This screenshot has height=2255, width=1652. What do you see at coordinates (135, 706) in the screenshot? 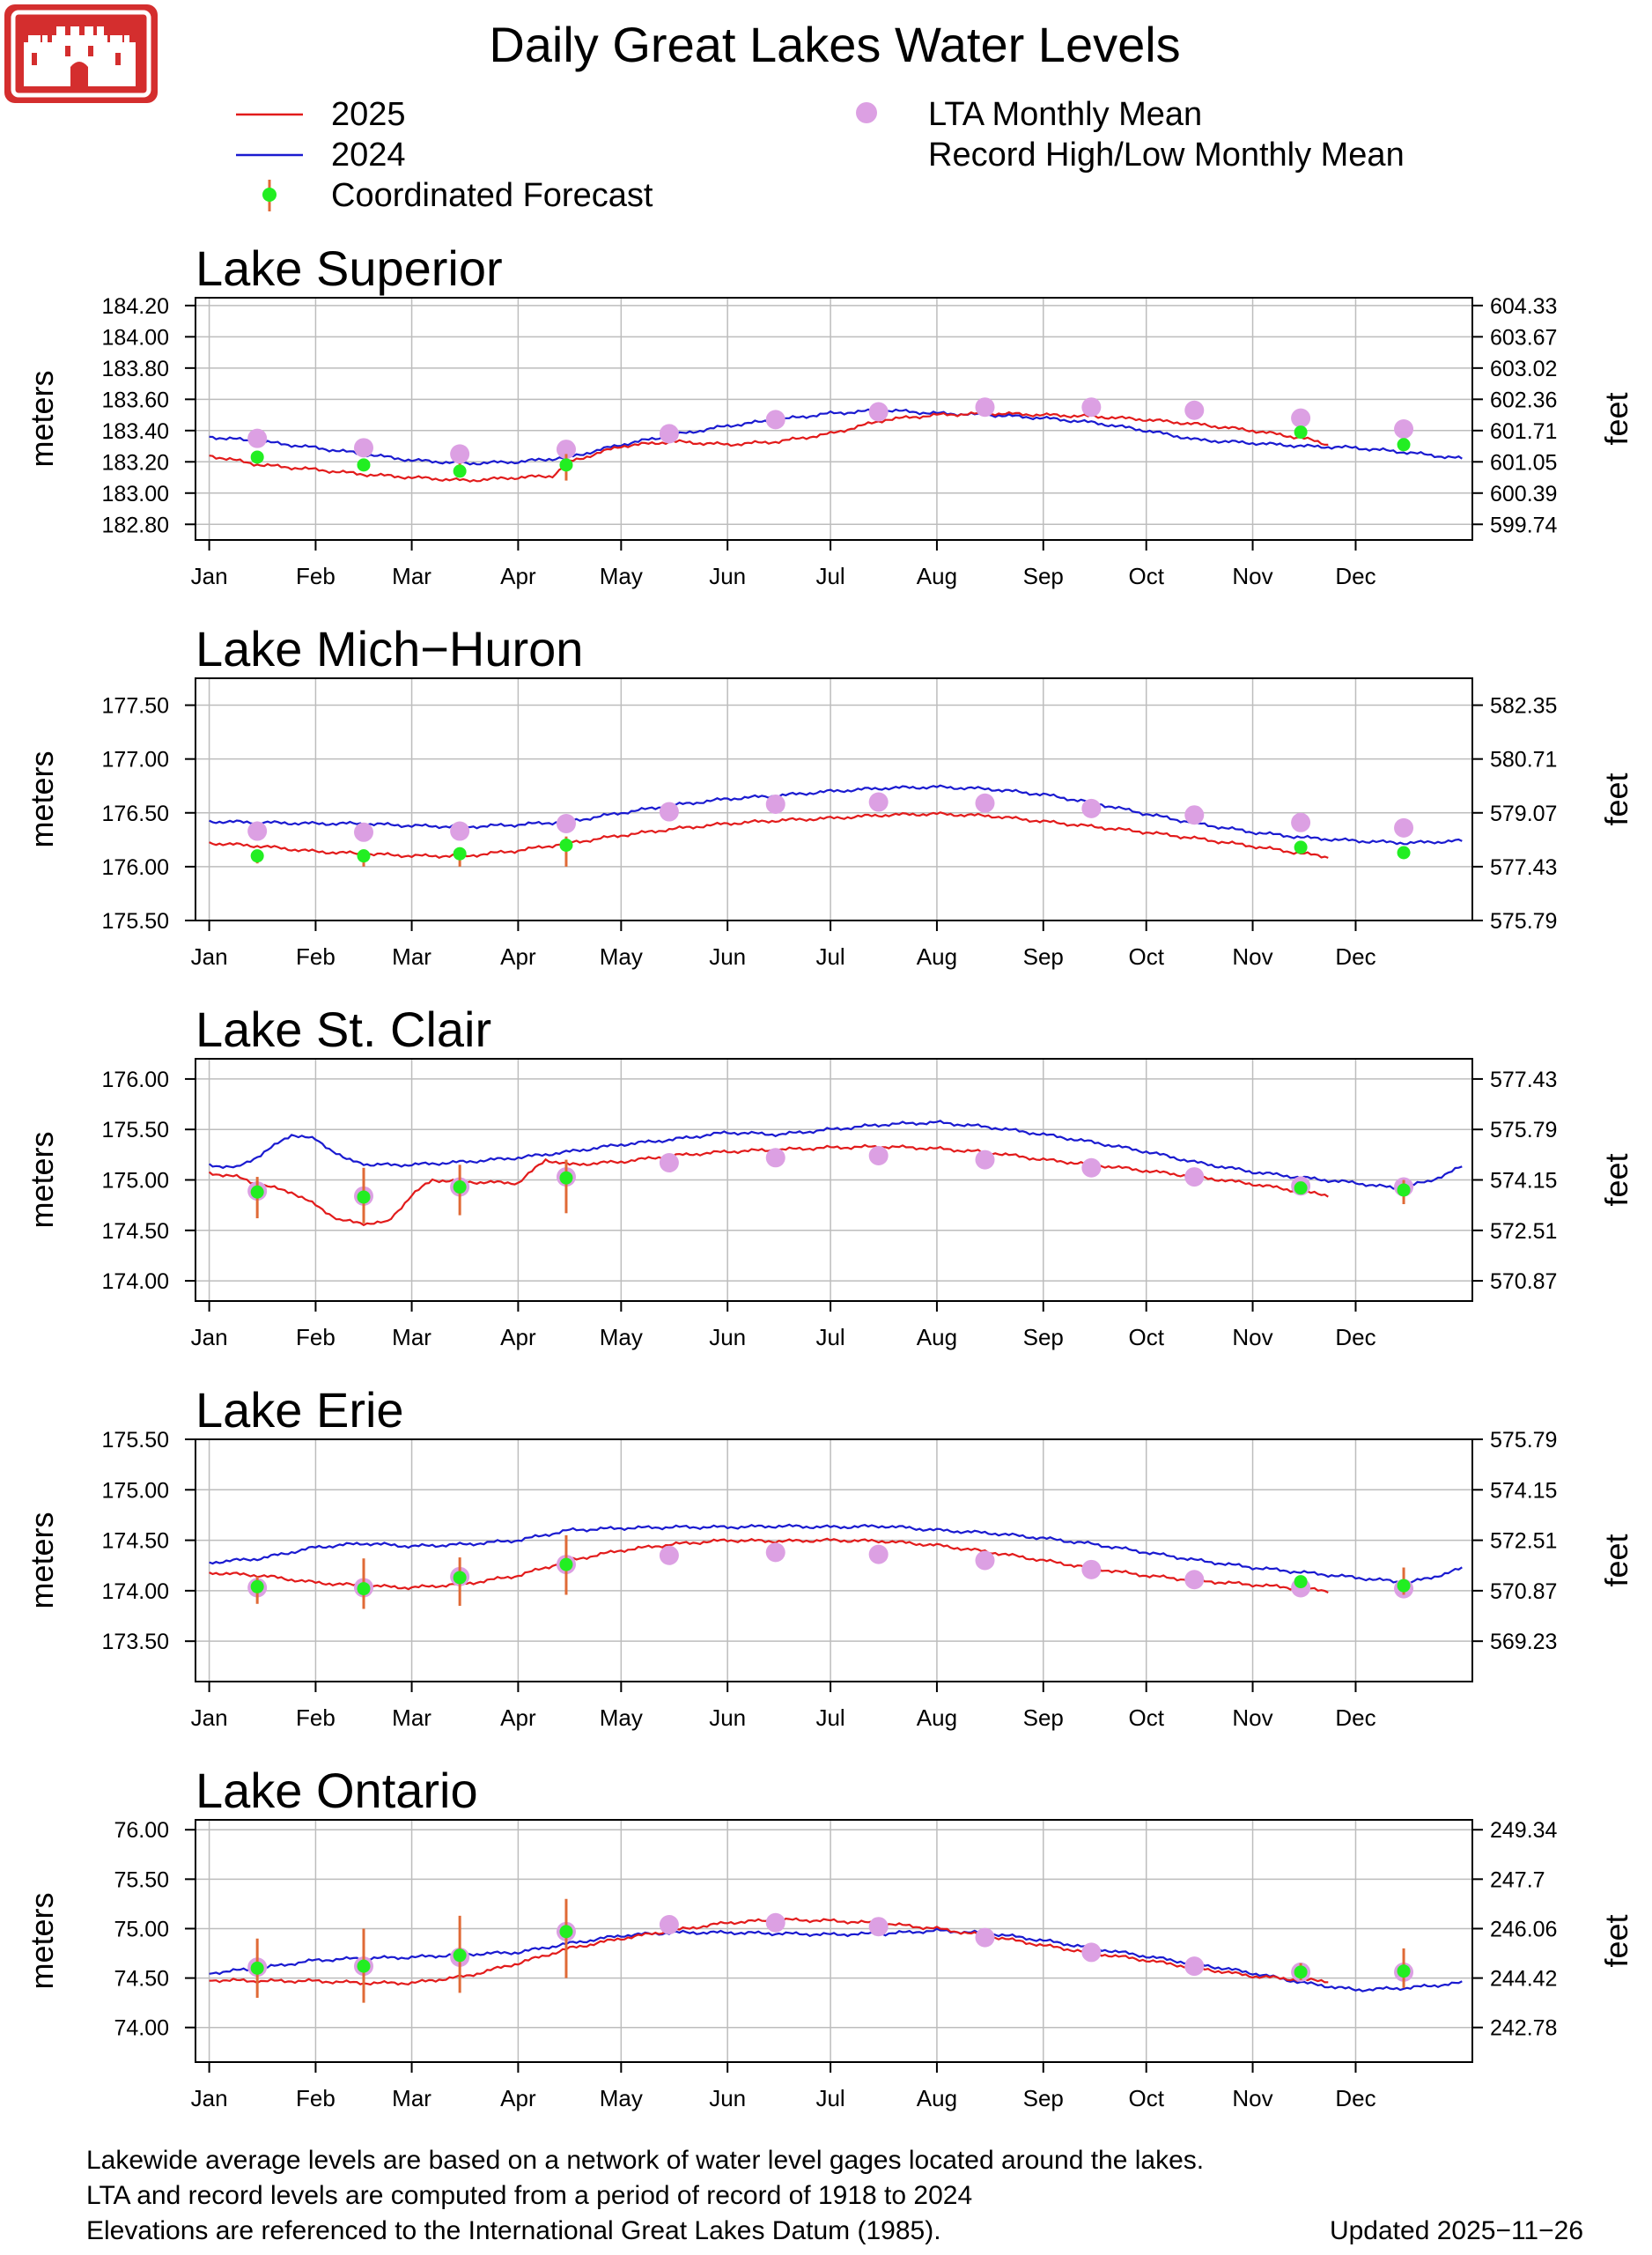
I see `y-tick-label-left: 177.50` at bounding box center [135, 706].